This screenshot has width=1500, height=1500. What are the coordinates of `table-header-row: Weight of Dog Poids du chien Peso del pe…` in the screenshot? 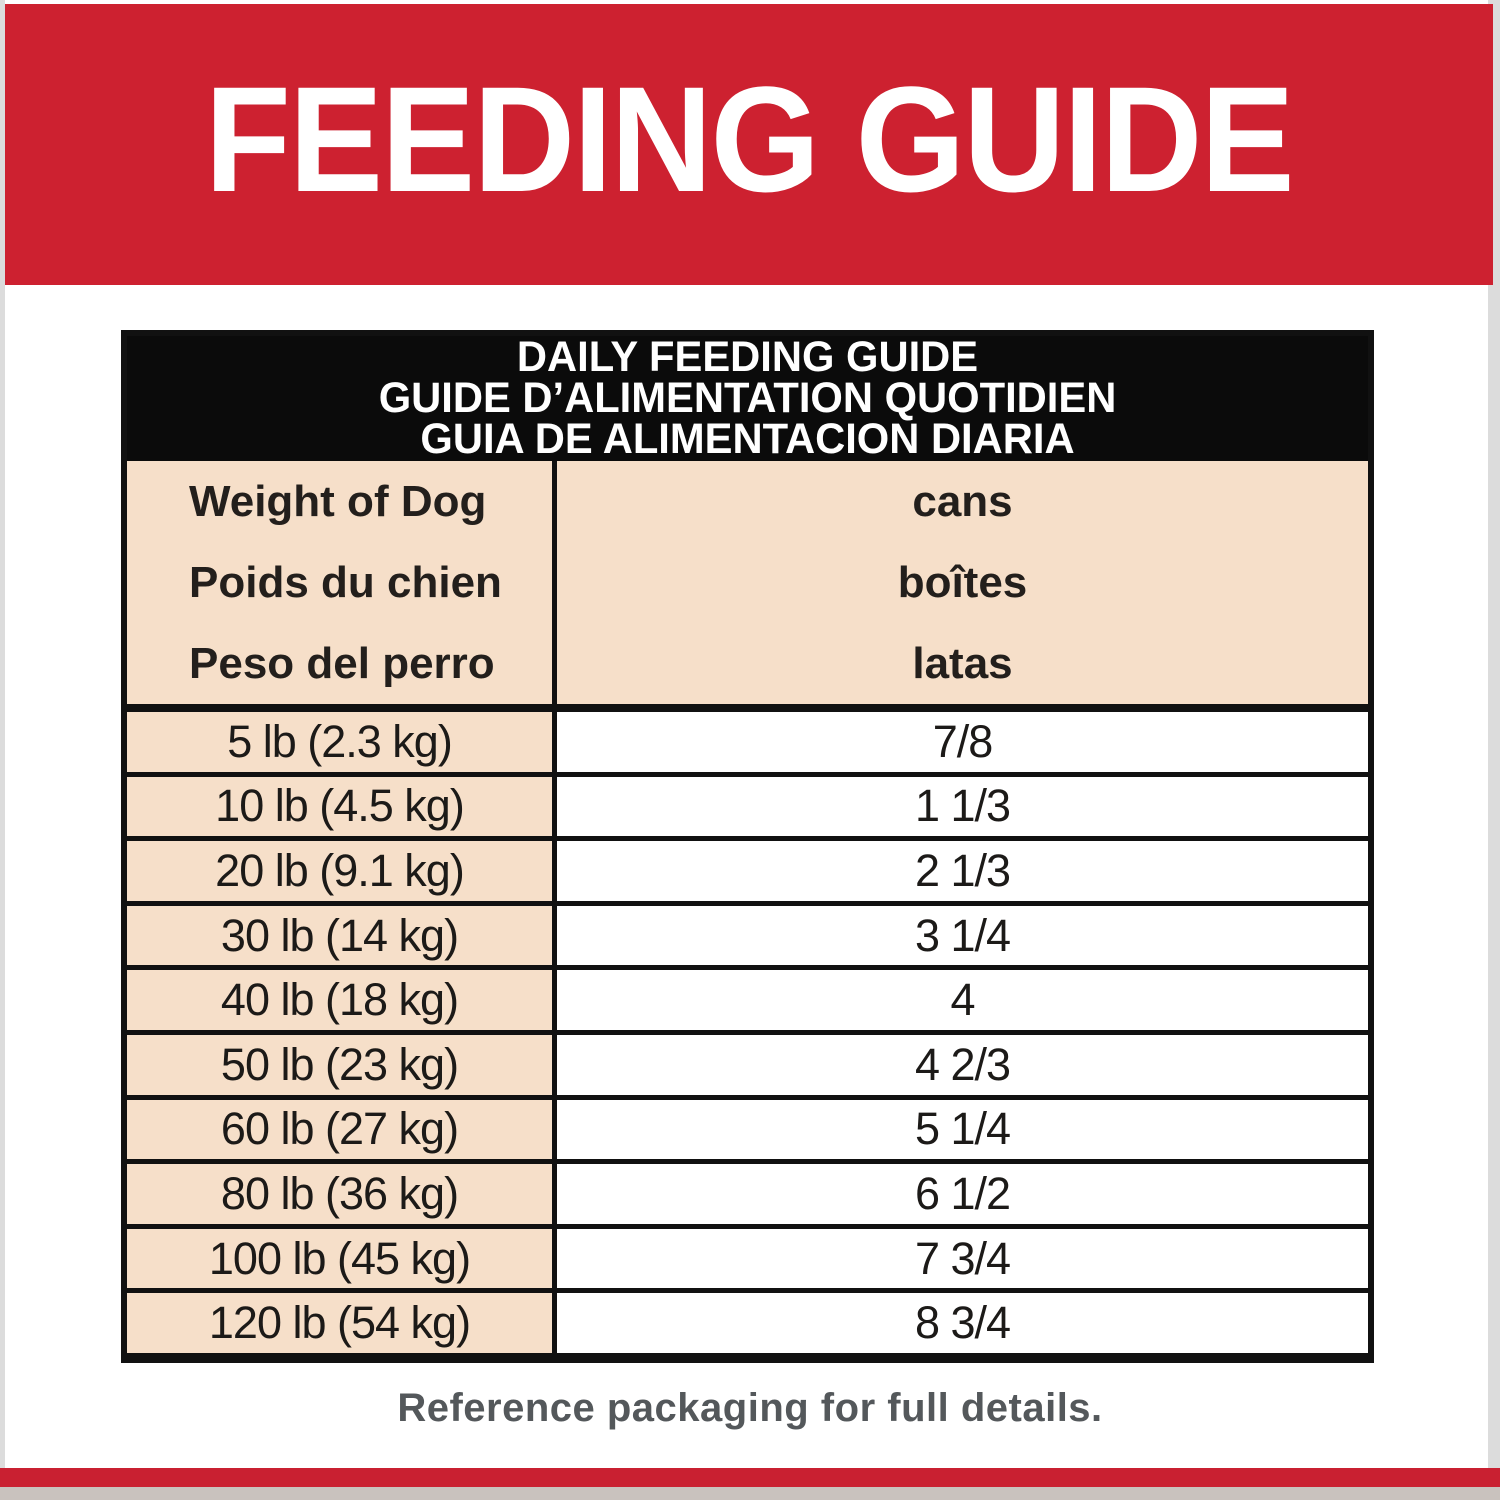 It's located at (747, 586).